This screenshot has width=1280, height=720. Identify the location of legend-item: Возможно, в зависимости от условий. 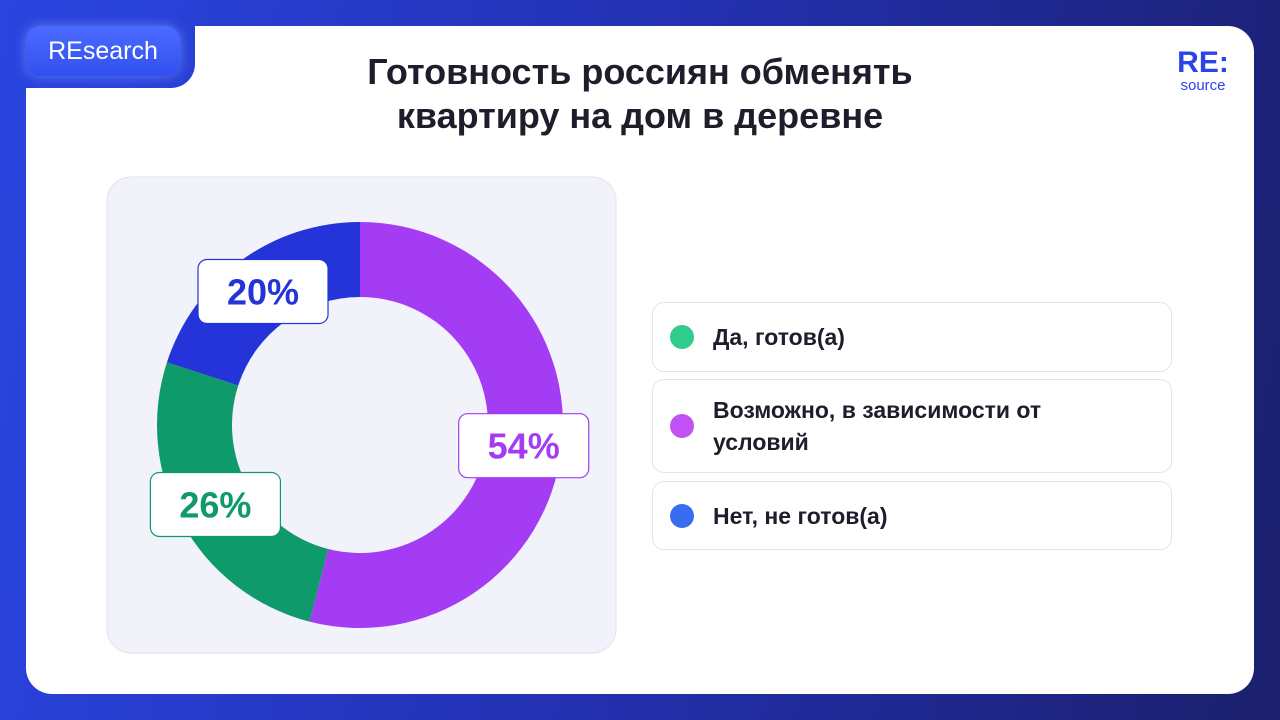
(912, 426).